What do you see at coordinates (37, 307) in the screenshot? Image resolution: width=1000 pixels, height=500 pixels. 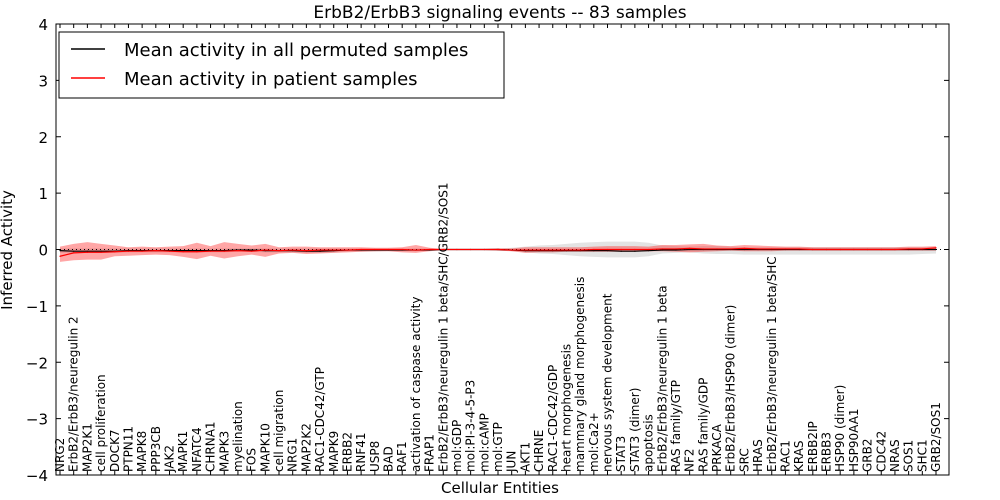 I see `y-tick-label: −1` at bounding box center [37, 307].